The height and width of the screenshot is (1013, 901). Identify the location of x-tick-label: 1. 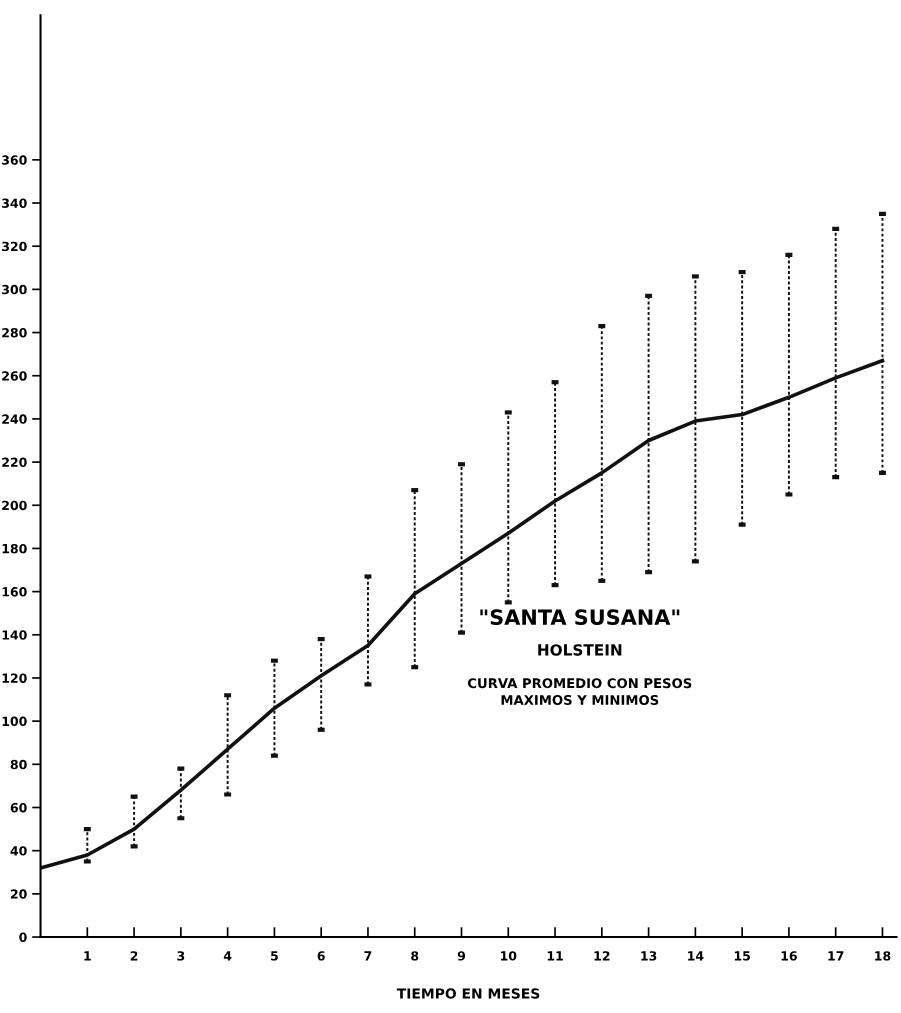
(87, 956).